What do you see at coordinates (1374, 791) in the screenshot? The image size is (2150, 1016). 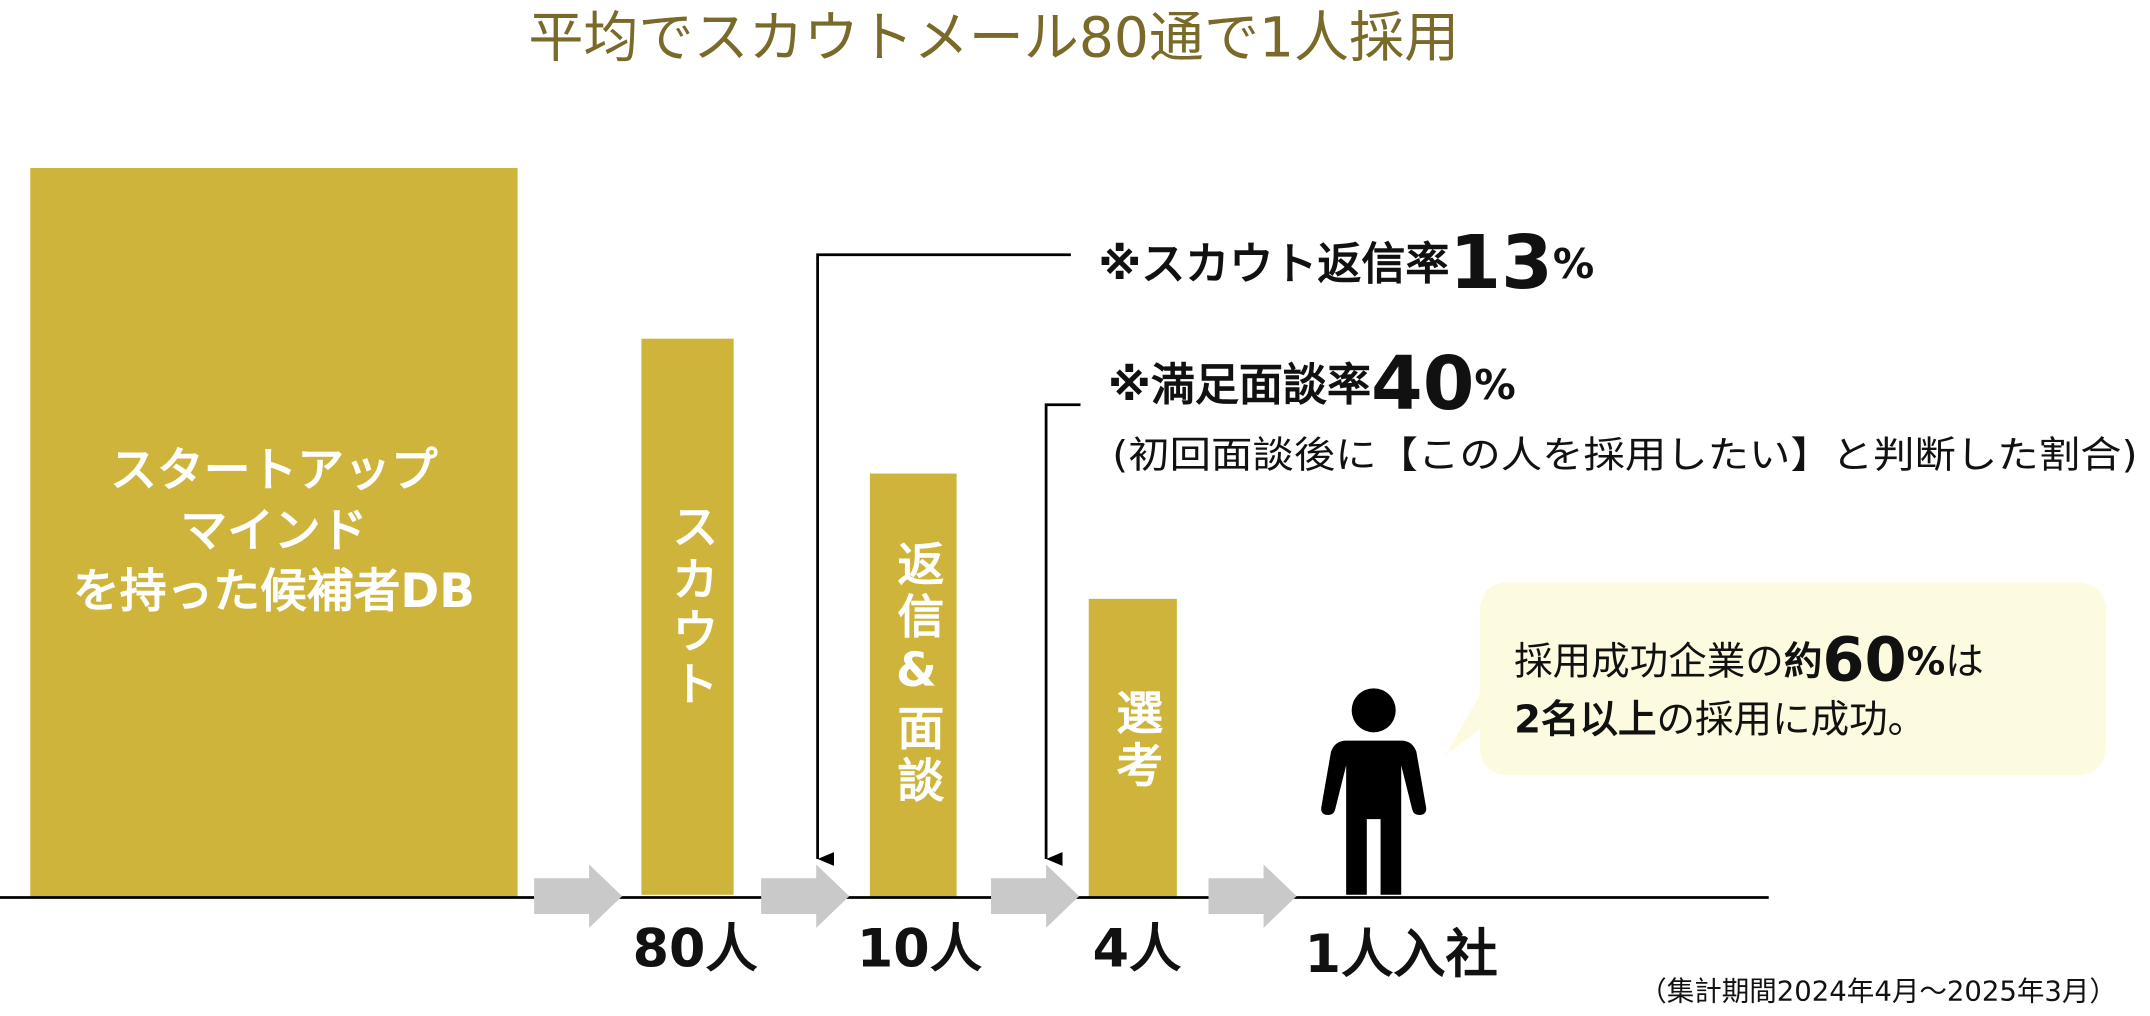 I see `person-icon` at bounding box center [1374, 791].